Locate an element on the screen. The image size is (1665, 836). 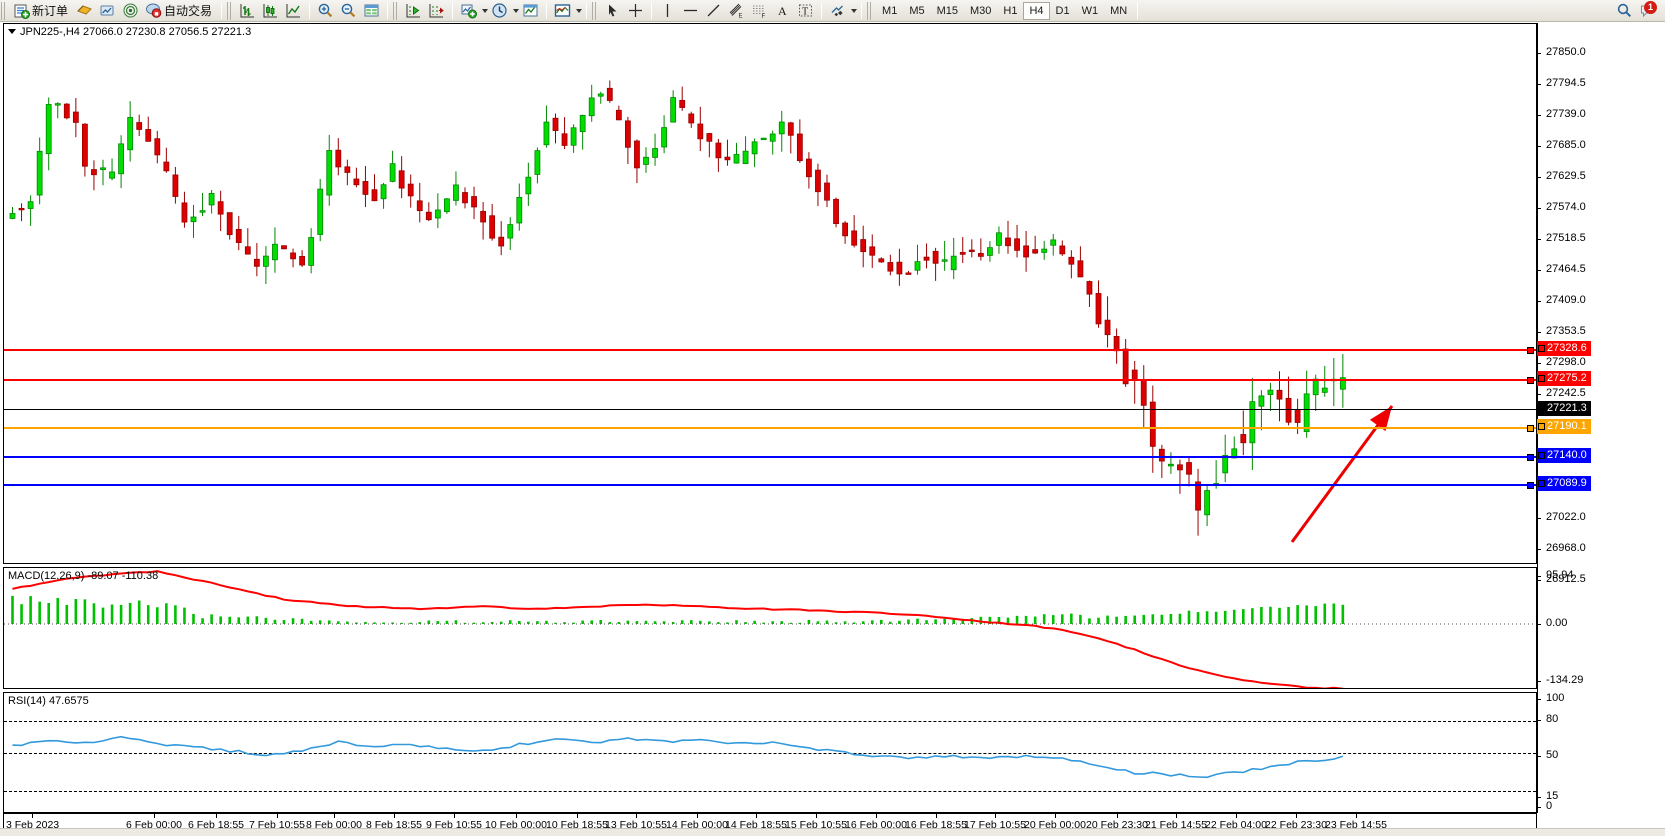
price-tag-support-2: 27089.9 is located at coordinates (1564, 483).